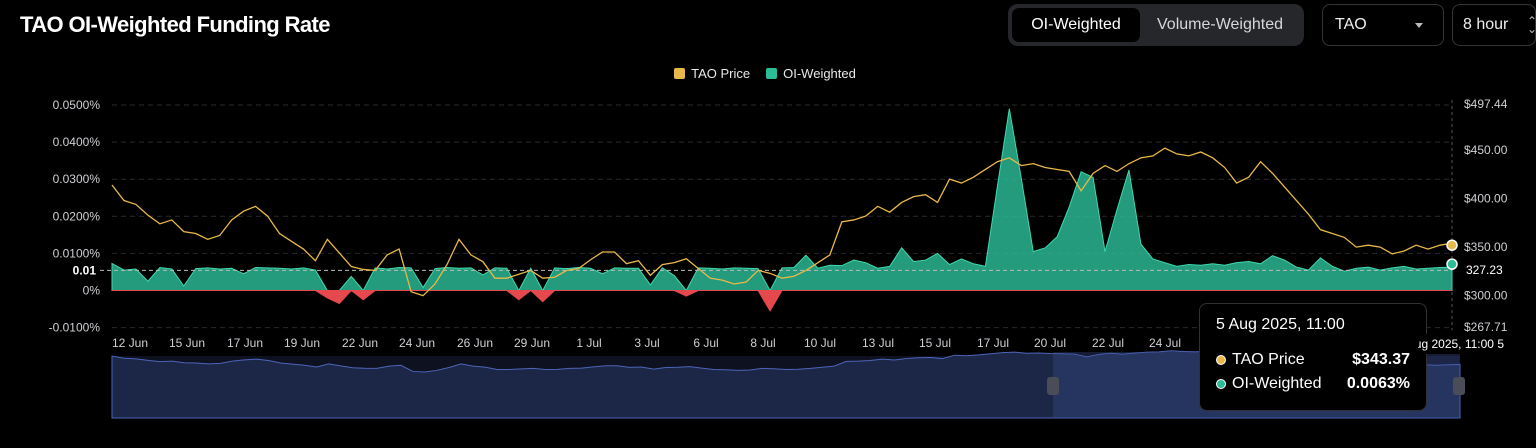 This screenshot has width=1536, height=448. What do you see at coordinates (187, 343) in the screenshot?
I see `x-tick: 15 Jun` at bounding box center [187, 343].